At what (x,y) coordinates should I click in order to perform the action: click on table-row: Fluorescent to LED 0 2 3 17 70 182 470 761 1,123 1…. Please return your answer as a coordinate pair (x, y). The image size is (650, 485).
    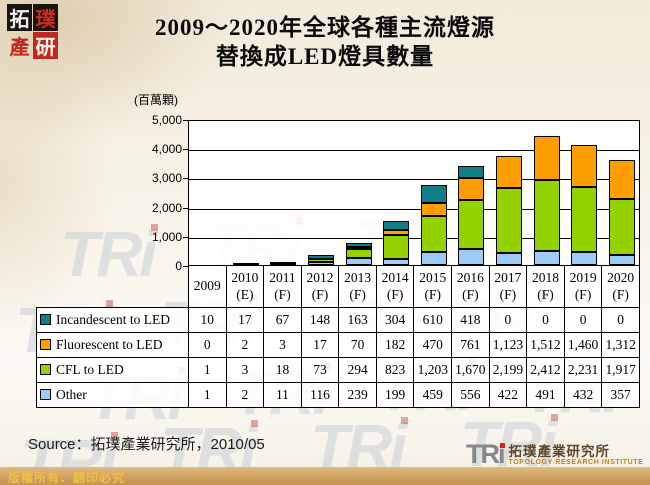
    Looking at the image, I should click on (338, 345).